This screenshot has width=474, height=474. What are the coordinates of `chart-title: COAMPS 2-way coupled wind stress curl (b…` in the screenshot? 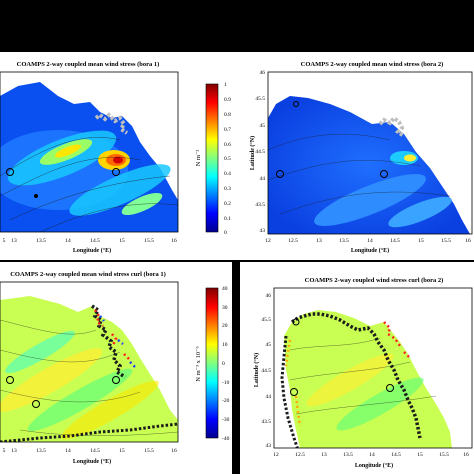 It's located at (374, 280).